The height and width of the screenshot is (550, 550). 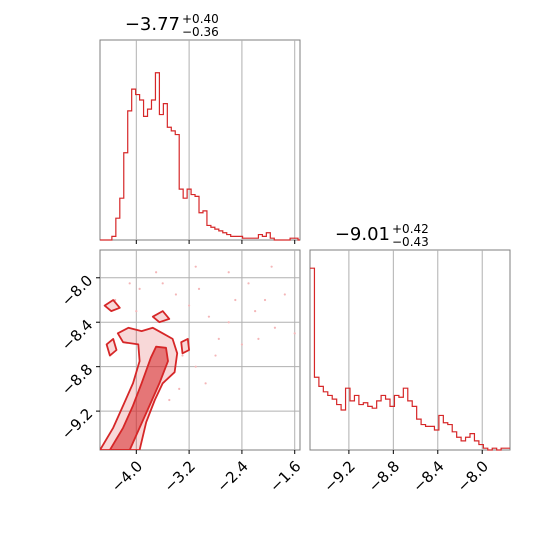 I want to click on contour-level-inner, so click(x=139, y=397).